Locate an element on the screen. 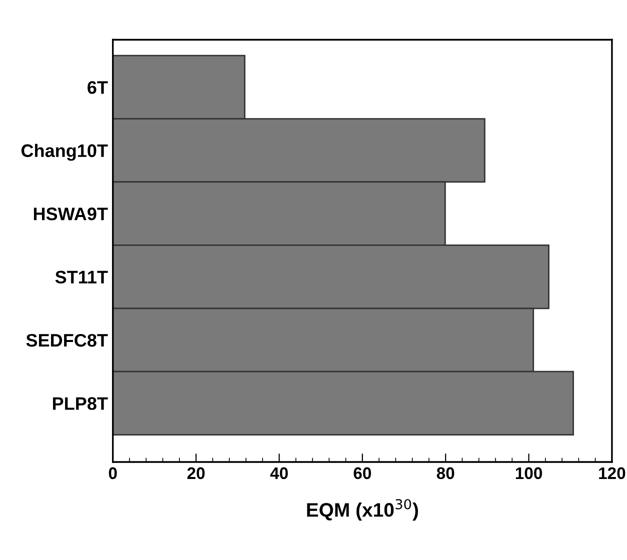 The image size is (627, 560). x-tick-label: 100 is located at coordinates (529, 473).